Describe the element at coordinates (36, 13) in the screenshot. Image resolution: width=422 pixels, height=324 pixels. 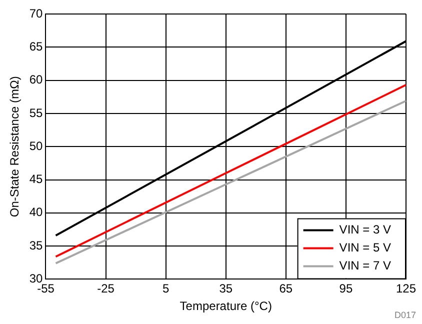
I see `y-tick-label: 70` at that location.